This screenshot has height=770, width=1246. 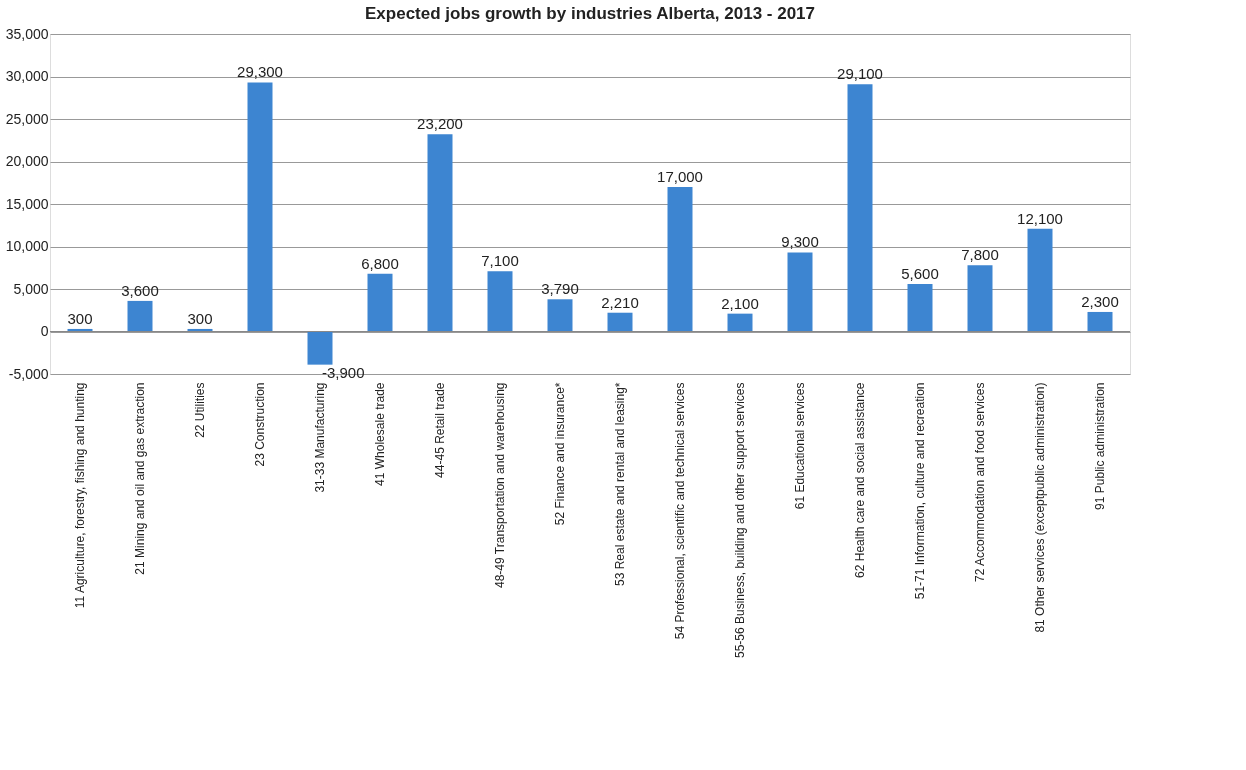 I want to click on data-label: 2,210, so click(x=620, y=302).